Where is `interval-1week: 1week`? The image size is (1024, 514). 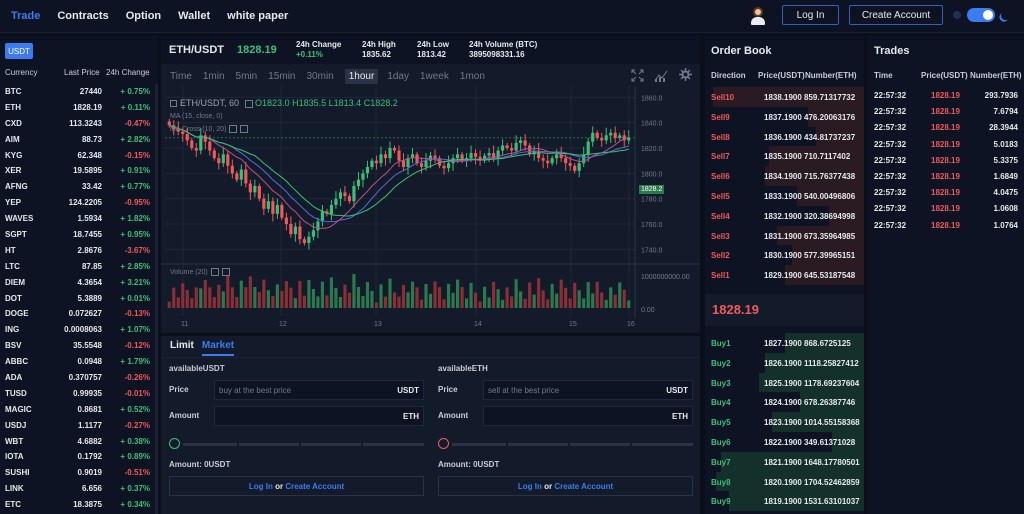 interval-1week: 1week is located at coordinates (434, 76).